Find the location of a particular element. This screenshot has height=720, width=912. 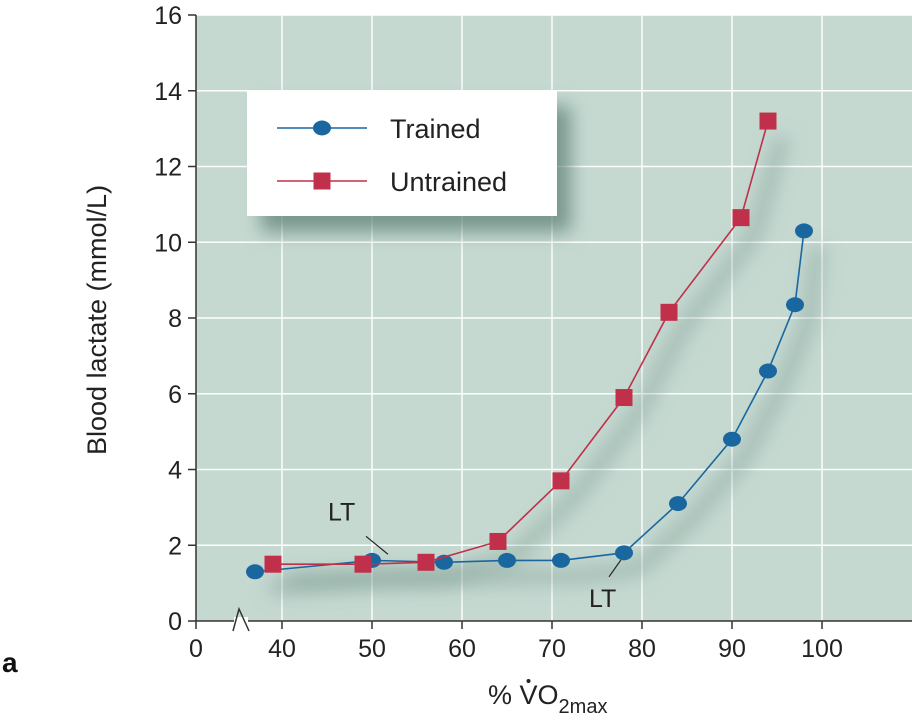

x-tick-label: 90 is located at coordinates (732, 649).